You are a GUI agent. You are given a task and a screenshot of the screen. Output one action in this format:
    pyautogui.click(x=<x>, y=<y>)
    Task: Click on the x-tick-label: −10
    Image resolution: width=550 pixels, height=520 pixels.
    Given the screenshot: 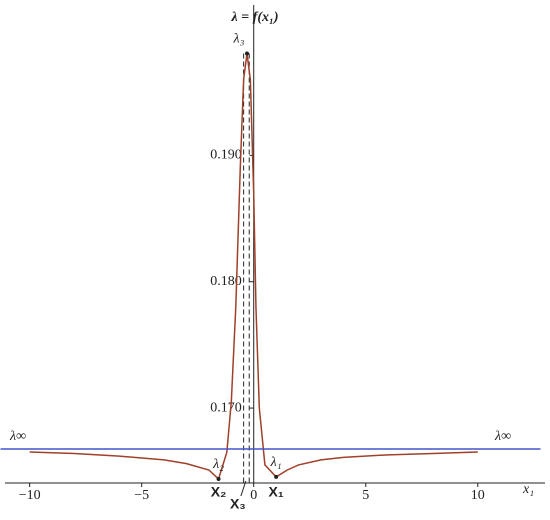 What is the action you would take?
    pyautogui.click(x=30, y=495)
    